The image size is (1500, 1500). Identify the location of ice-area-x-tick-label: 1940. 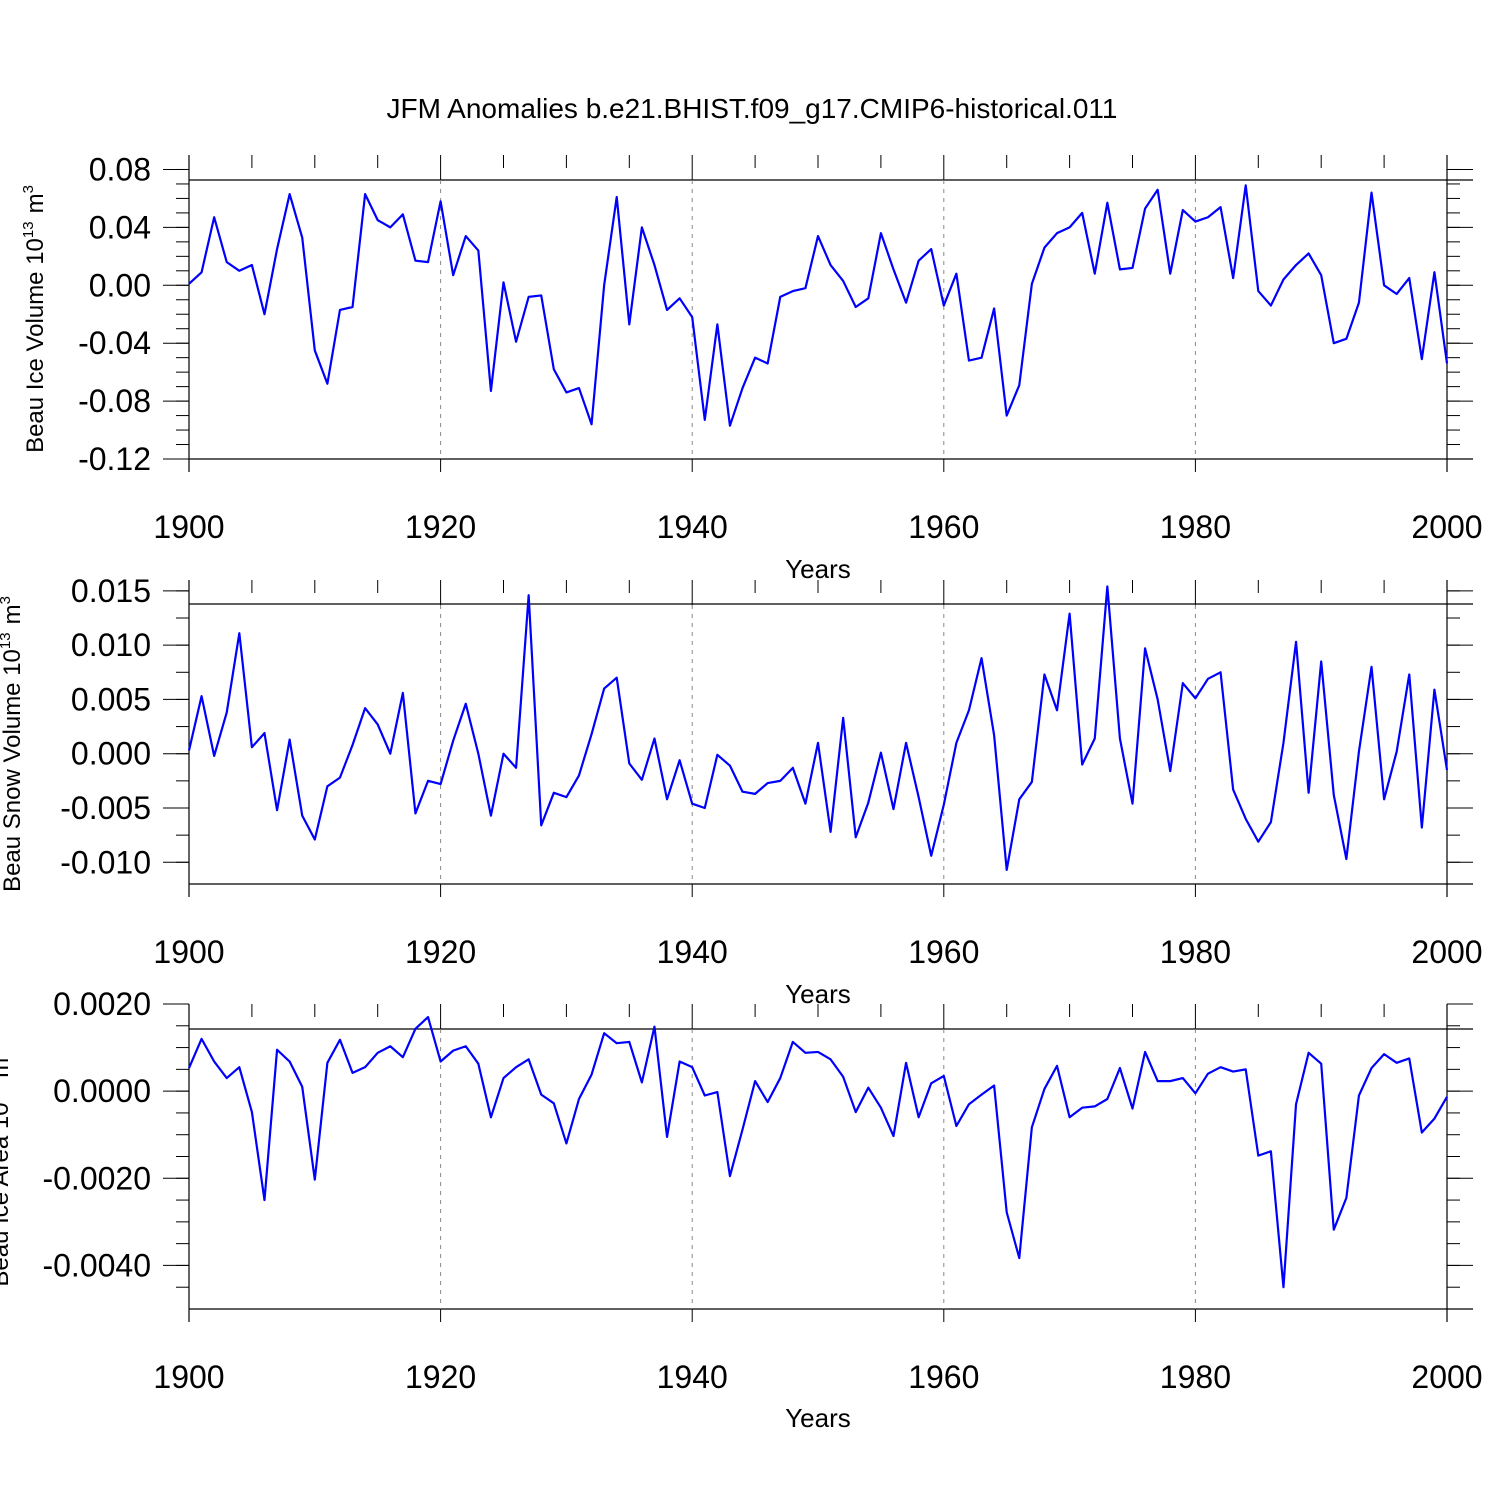
(692, 1377).